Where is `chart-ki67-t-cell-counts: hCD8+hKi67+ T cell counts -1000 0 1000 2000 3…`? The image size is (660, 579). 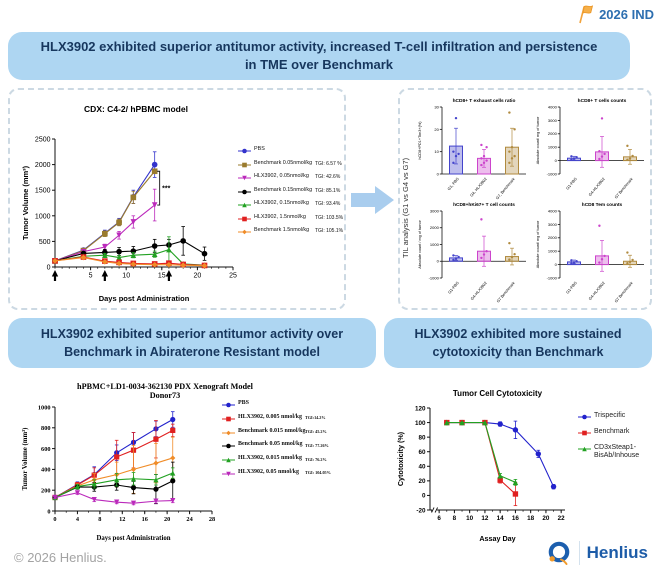 chart-ki67-t-cell-counts: hCD8+hKi67+ T cell counts -1000 0 1000 2000 3… is located at coordinates (472, 253).